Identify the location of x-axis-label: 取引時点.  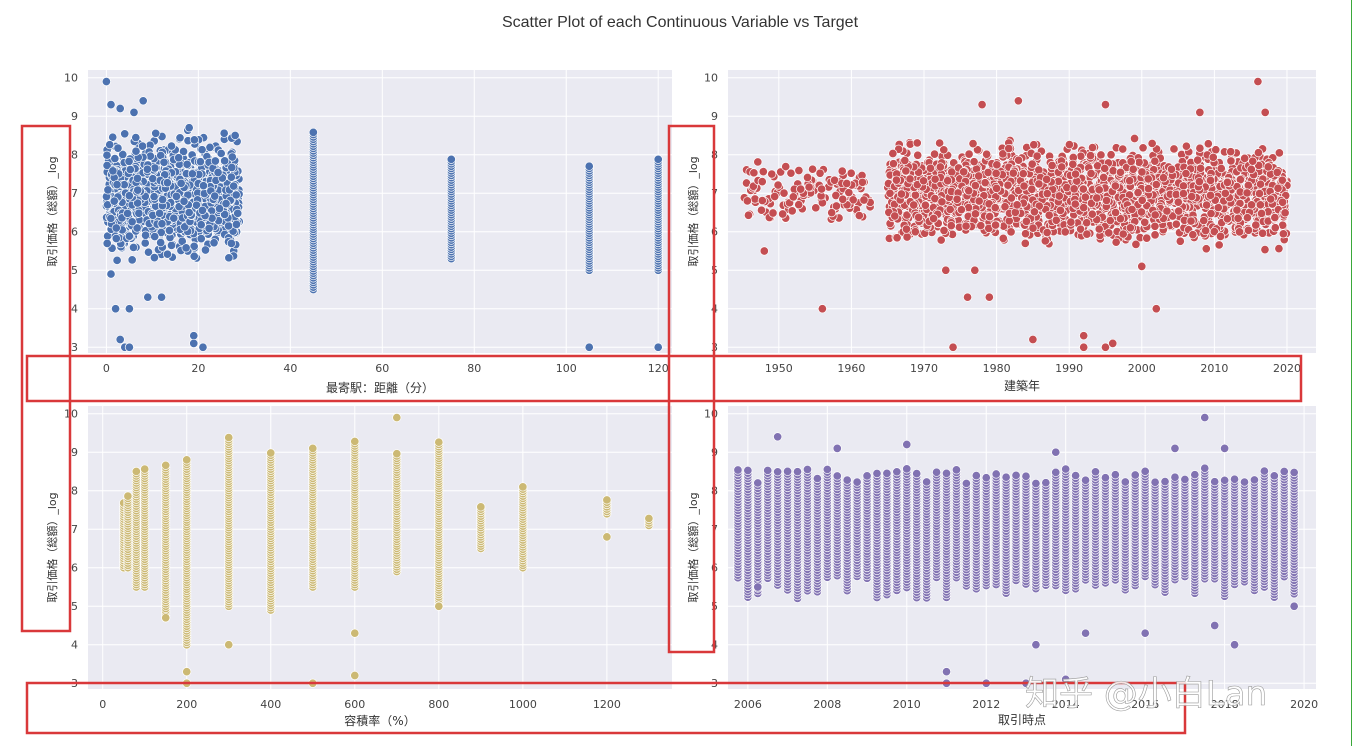
(1022, 720).